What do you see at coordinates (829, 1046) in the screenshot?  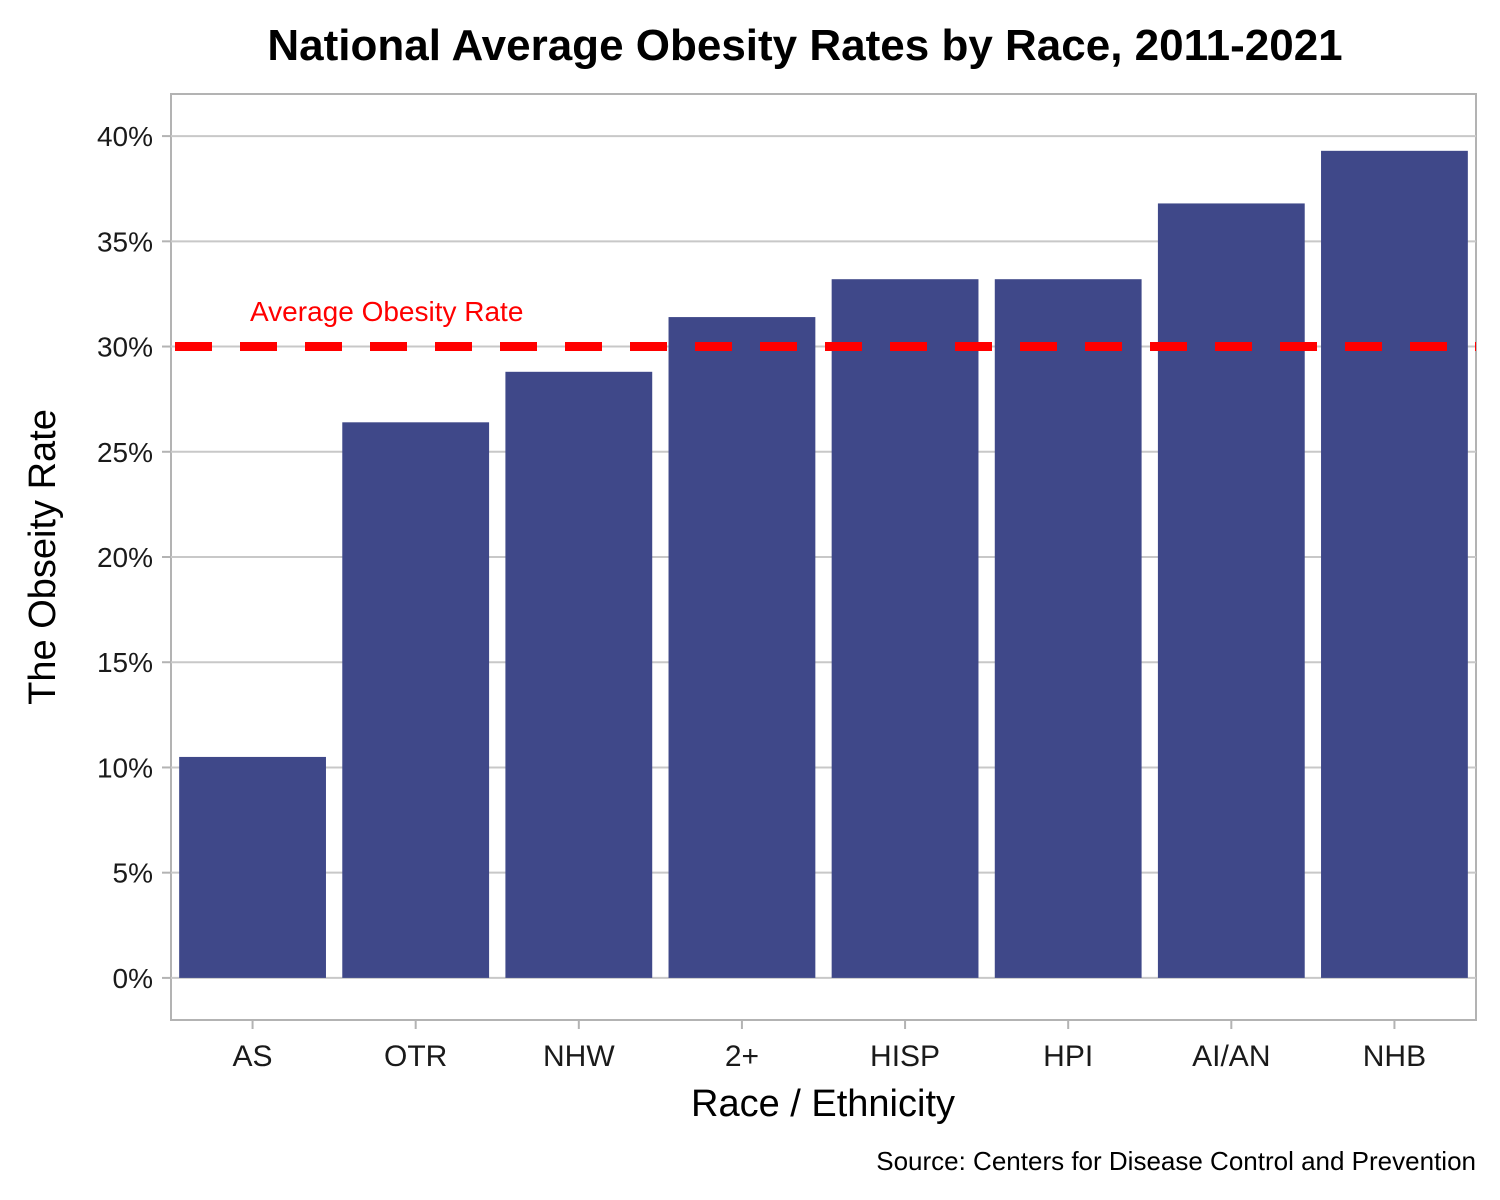 I see `x-axis-ticks: AS OTR NHW 2+ HISP HPI AI/AN NHB` at bounding box center [829, 1046].